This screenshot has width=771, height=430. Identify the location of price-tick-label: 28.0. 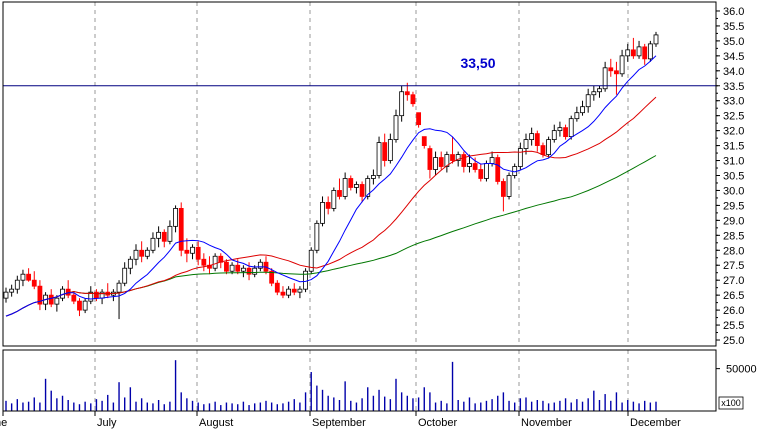
(733, 251).